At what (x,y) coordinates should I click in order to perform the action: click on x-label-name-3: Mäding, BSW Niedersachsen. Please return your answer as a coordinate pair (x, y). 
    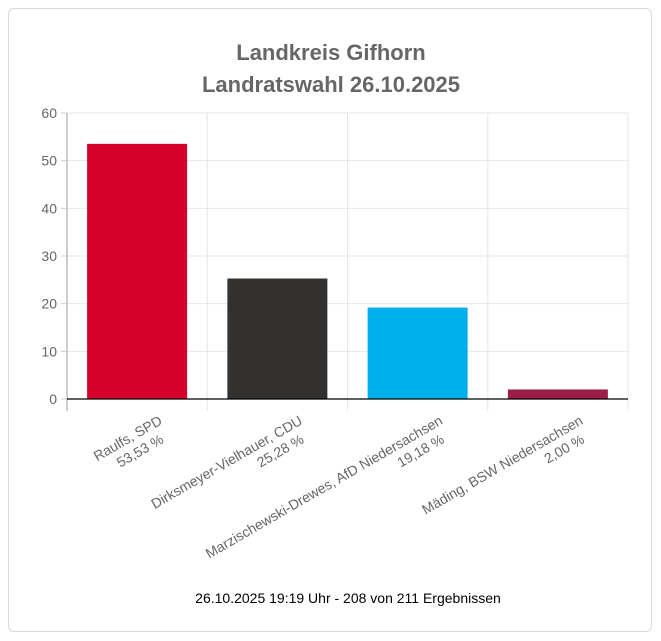
    Looking at the image, I should click on (502, 464).